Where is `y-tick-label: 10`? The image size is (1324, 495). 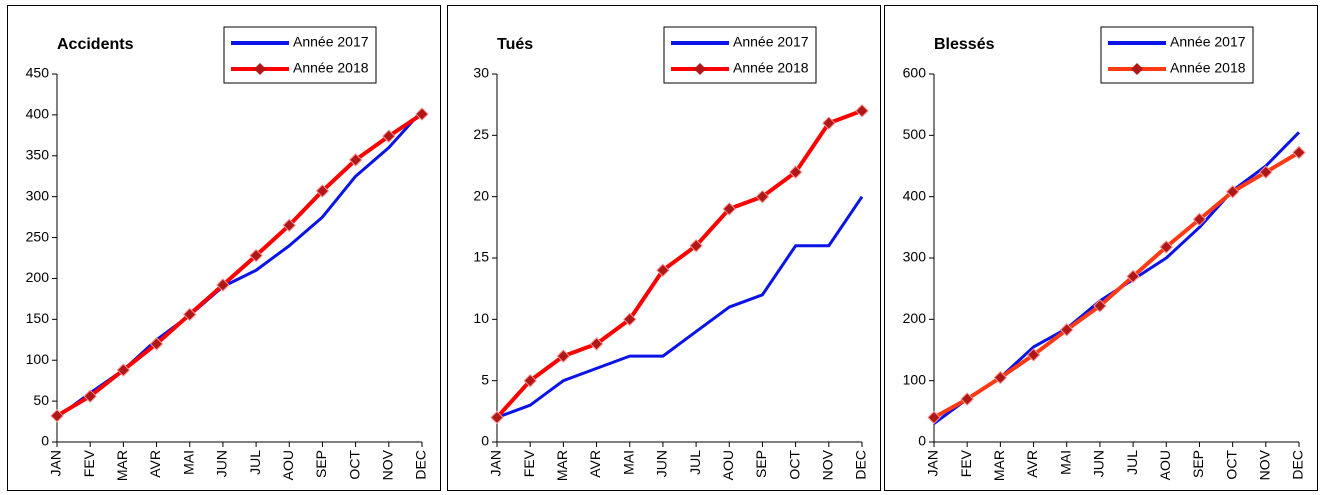
y-tick-label: 10 is located at coordinates (481, 318).